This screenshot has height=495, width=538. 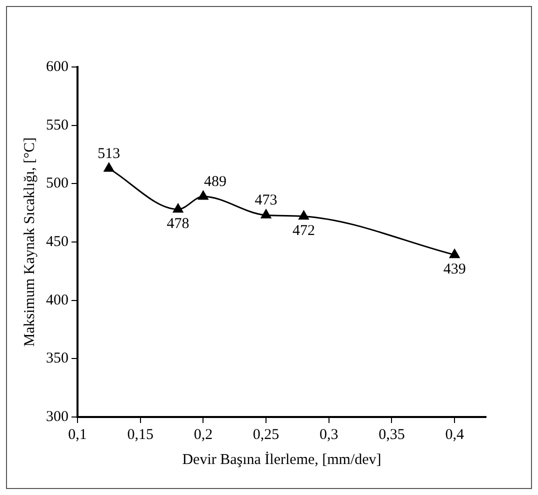 I want to click on x-tick-label: 0,25, so click(x=266, y=434).